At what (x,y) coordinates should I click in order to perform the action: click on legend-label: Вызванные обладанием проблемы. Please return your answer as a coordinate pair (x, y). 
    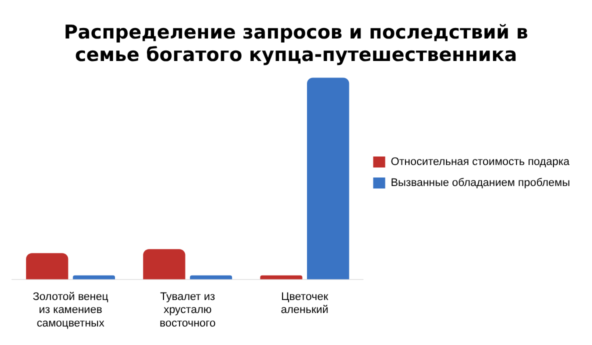
    Looking at the image, I should click on (480, 183).